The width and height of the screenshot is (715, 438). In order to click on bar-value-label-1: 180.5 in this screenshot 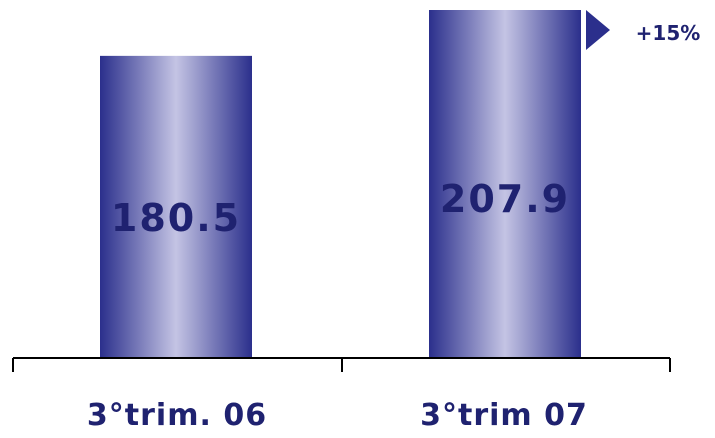, I will do `click(176, 218)`.